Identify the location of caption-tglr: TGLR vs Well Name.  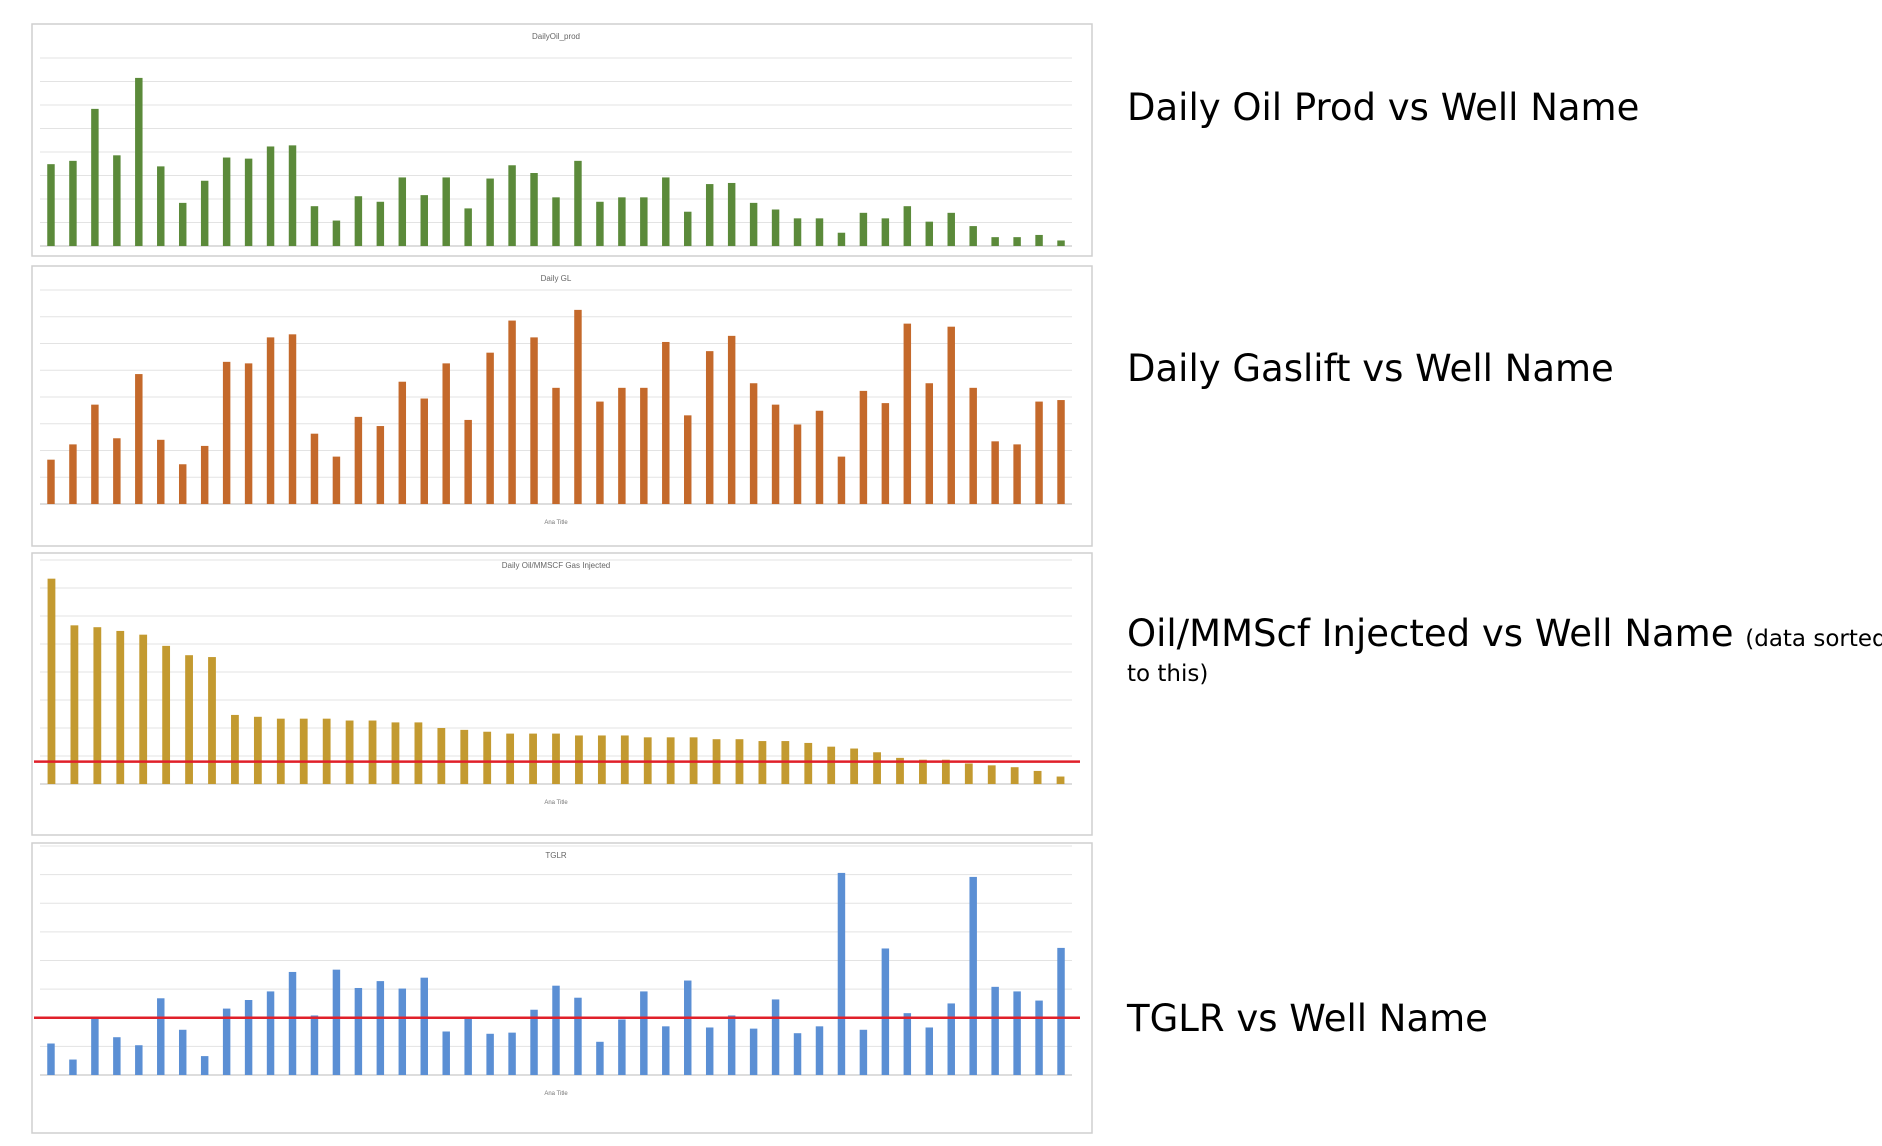
(1307, 1018).